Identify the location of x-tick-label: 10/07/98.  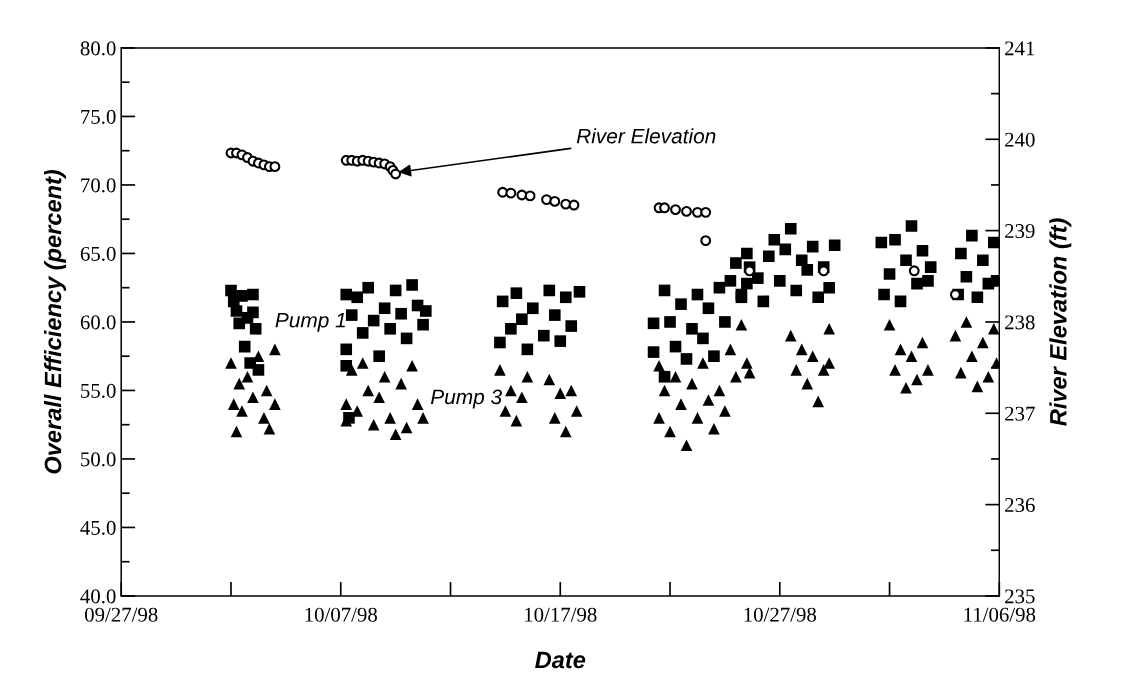
(341, 614).